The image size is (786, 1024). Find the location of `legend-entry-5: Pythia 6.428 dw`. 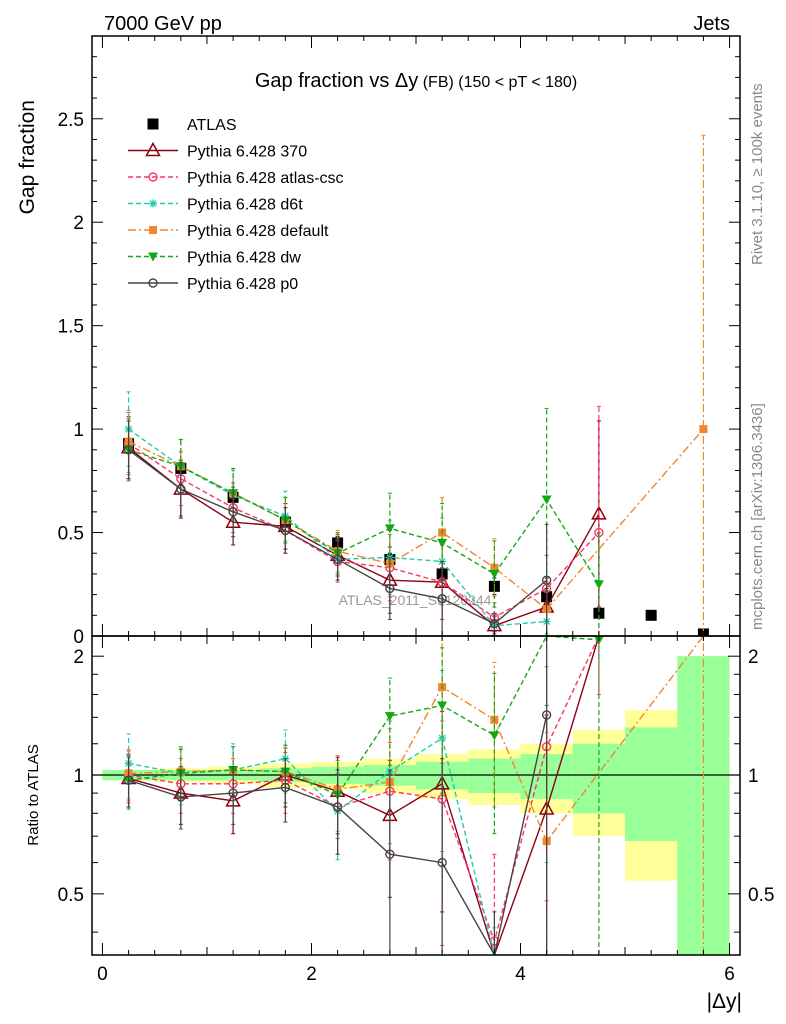

legend-entry-5: Pythia 6.428 dw is located at coordinates (214, 258).